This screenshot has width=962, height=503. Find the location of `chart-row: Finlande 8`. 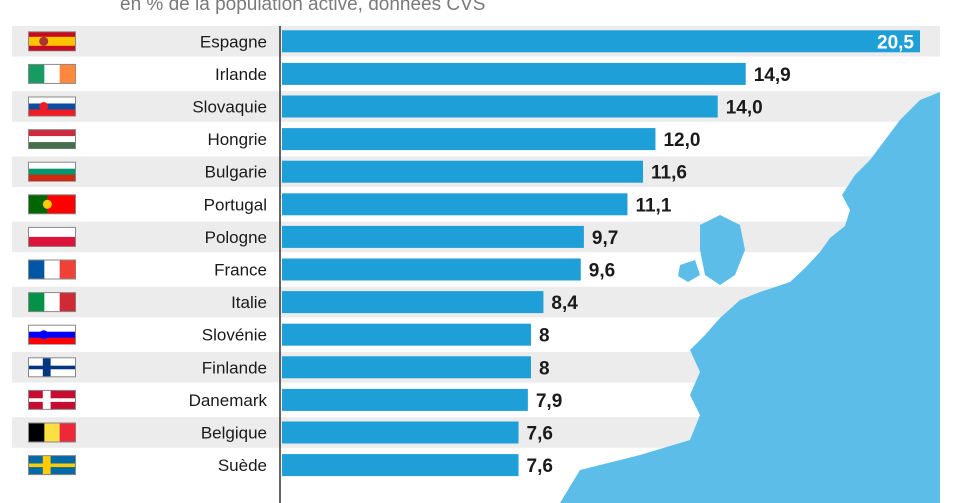

chart-row: Finlande 8 is located at coordinates (289, 367).